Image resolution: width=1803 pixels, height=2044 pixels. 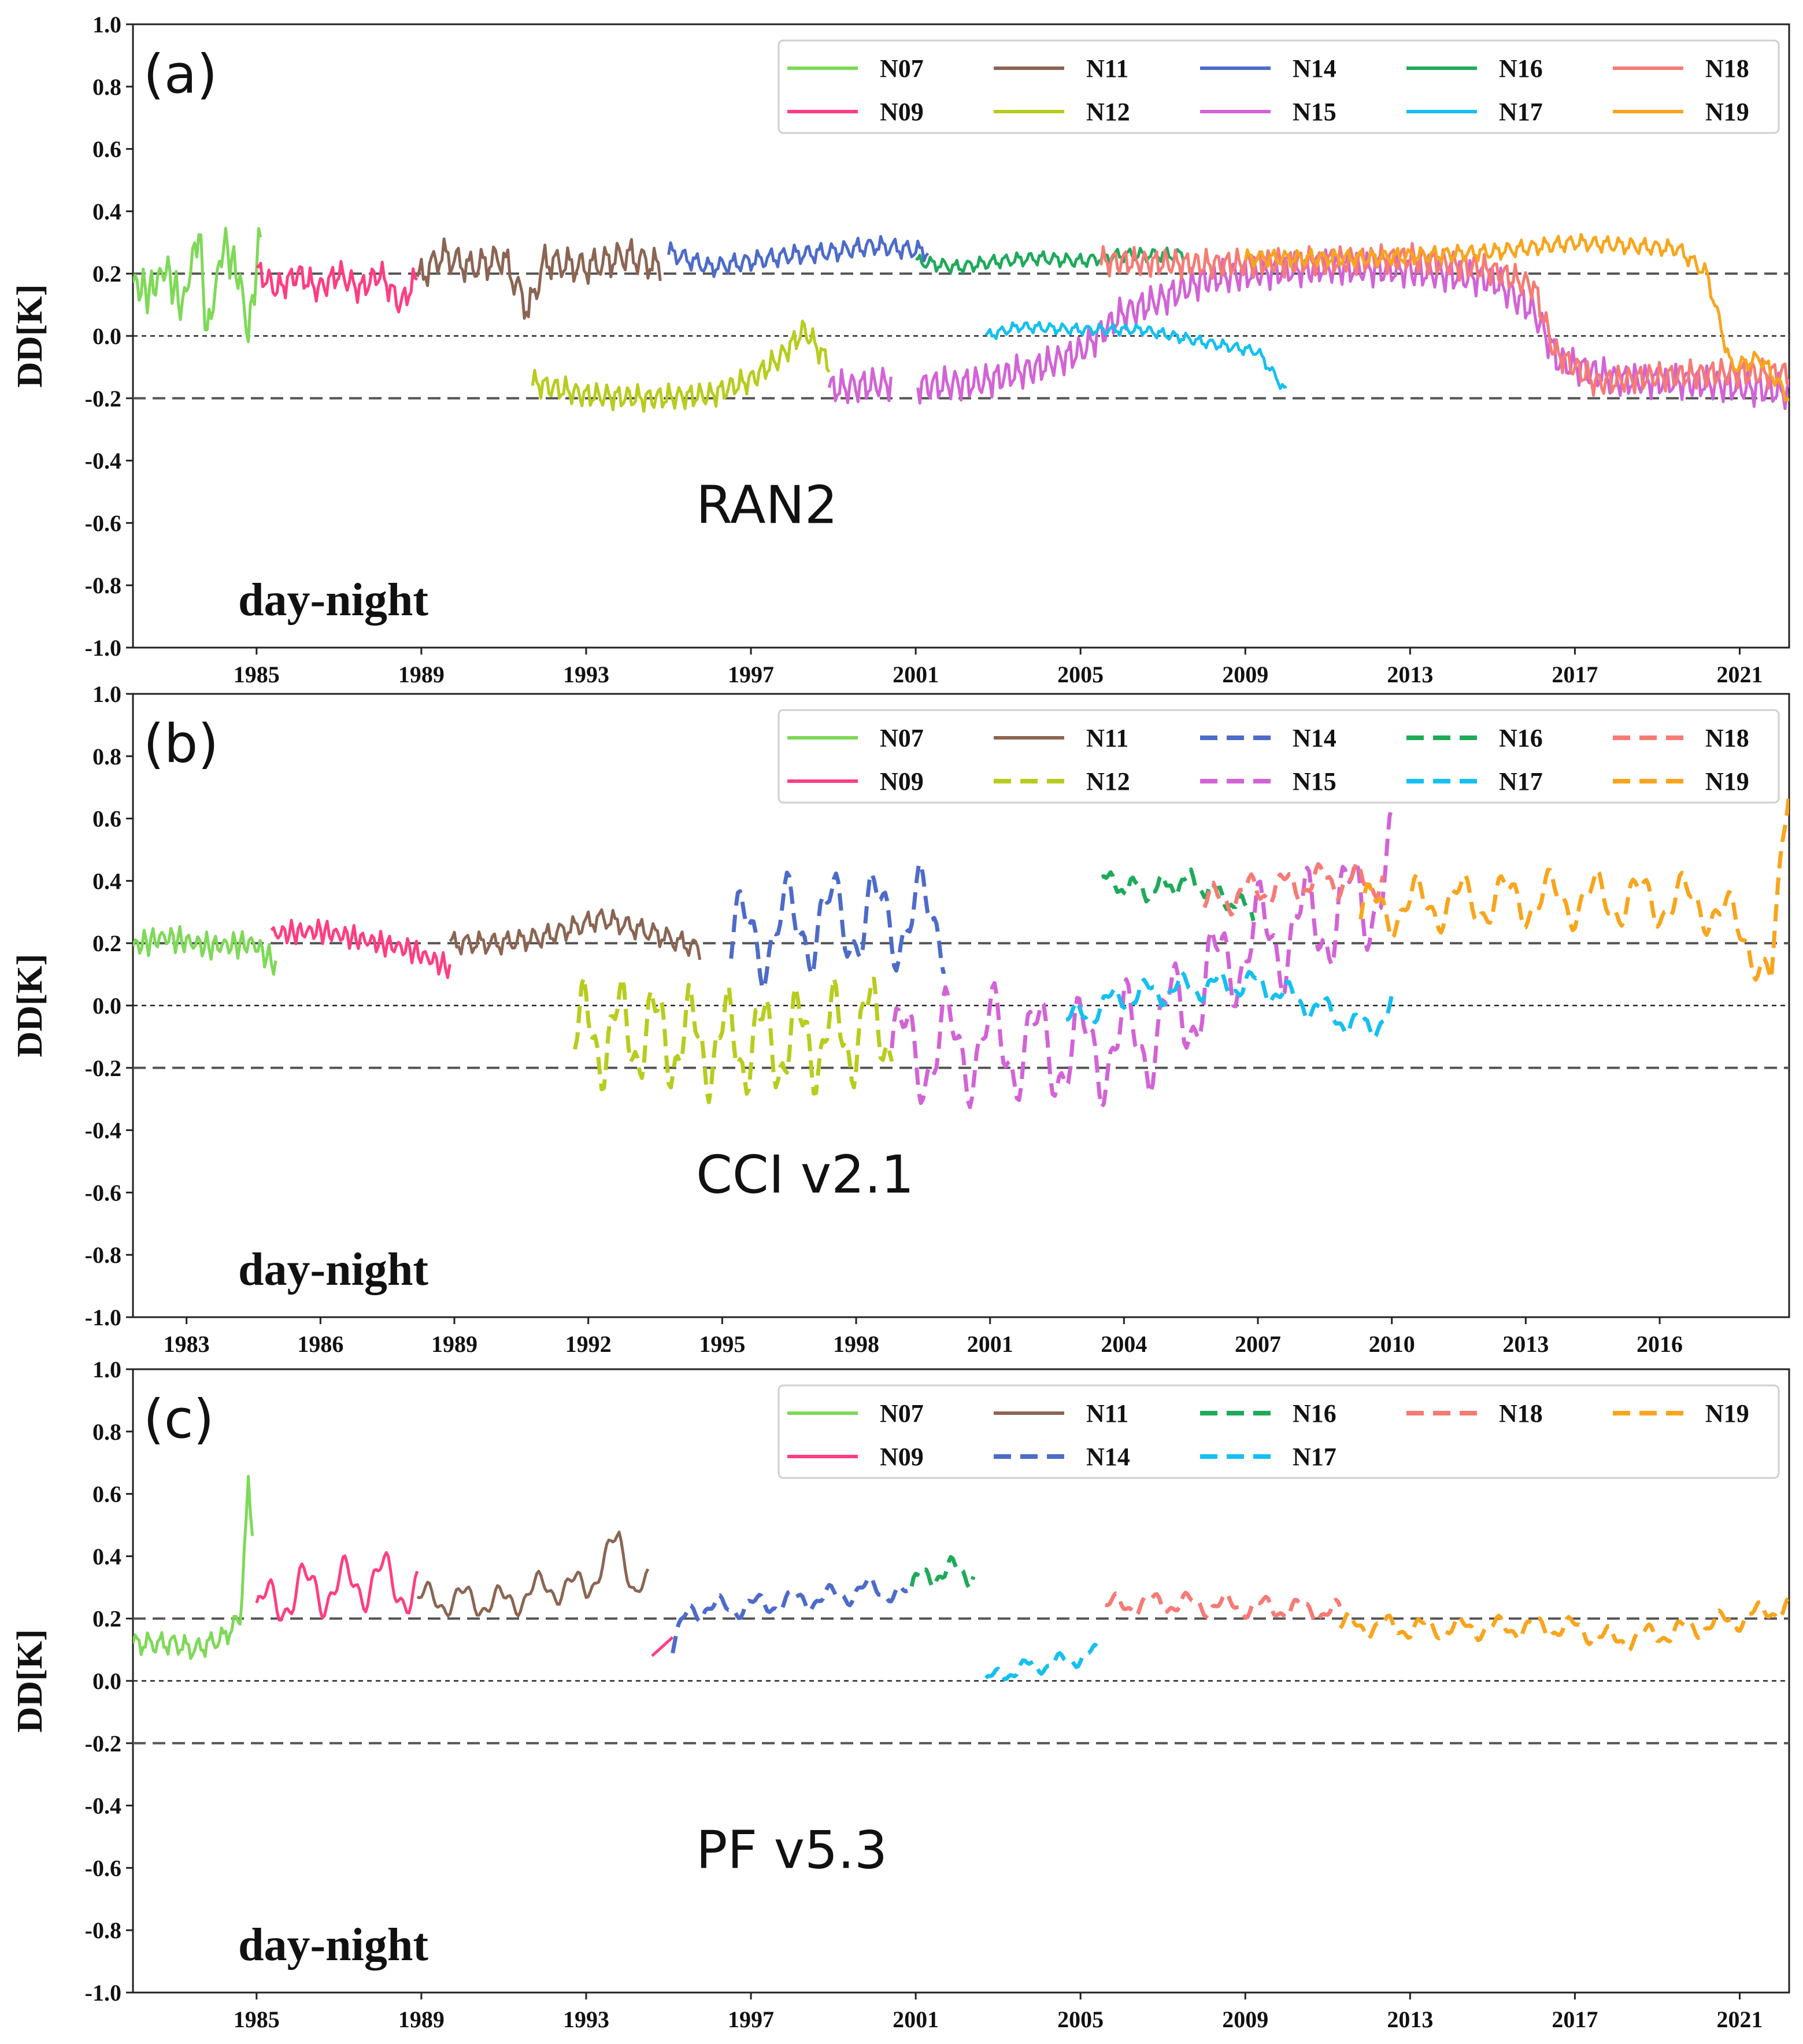 What do you see at coordinates (662, 1646) in the screenshot?
I see `series-line-n09-late-` at bounding box center [662, 1646].